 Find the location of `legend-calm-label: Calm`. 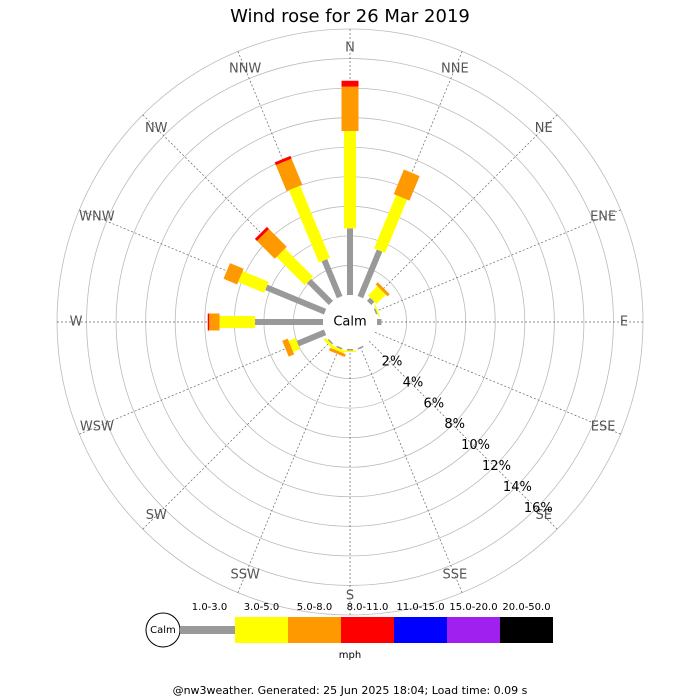

legend-calm-label: Calm is located at coordinates (163, 630).